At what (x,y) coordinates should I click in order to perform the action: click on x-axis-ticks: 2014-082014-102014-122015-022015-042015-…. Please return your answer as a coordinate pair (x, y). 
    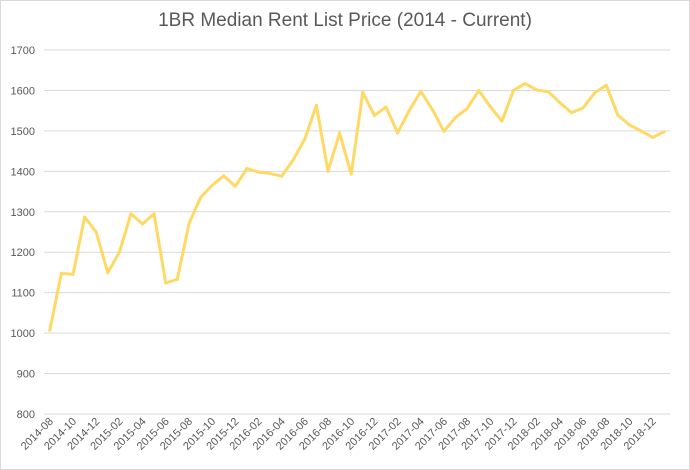
    Looking at the image, I should click on (339, 434).